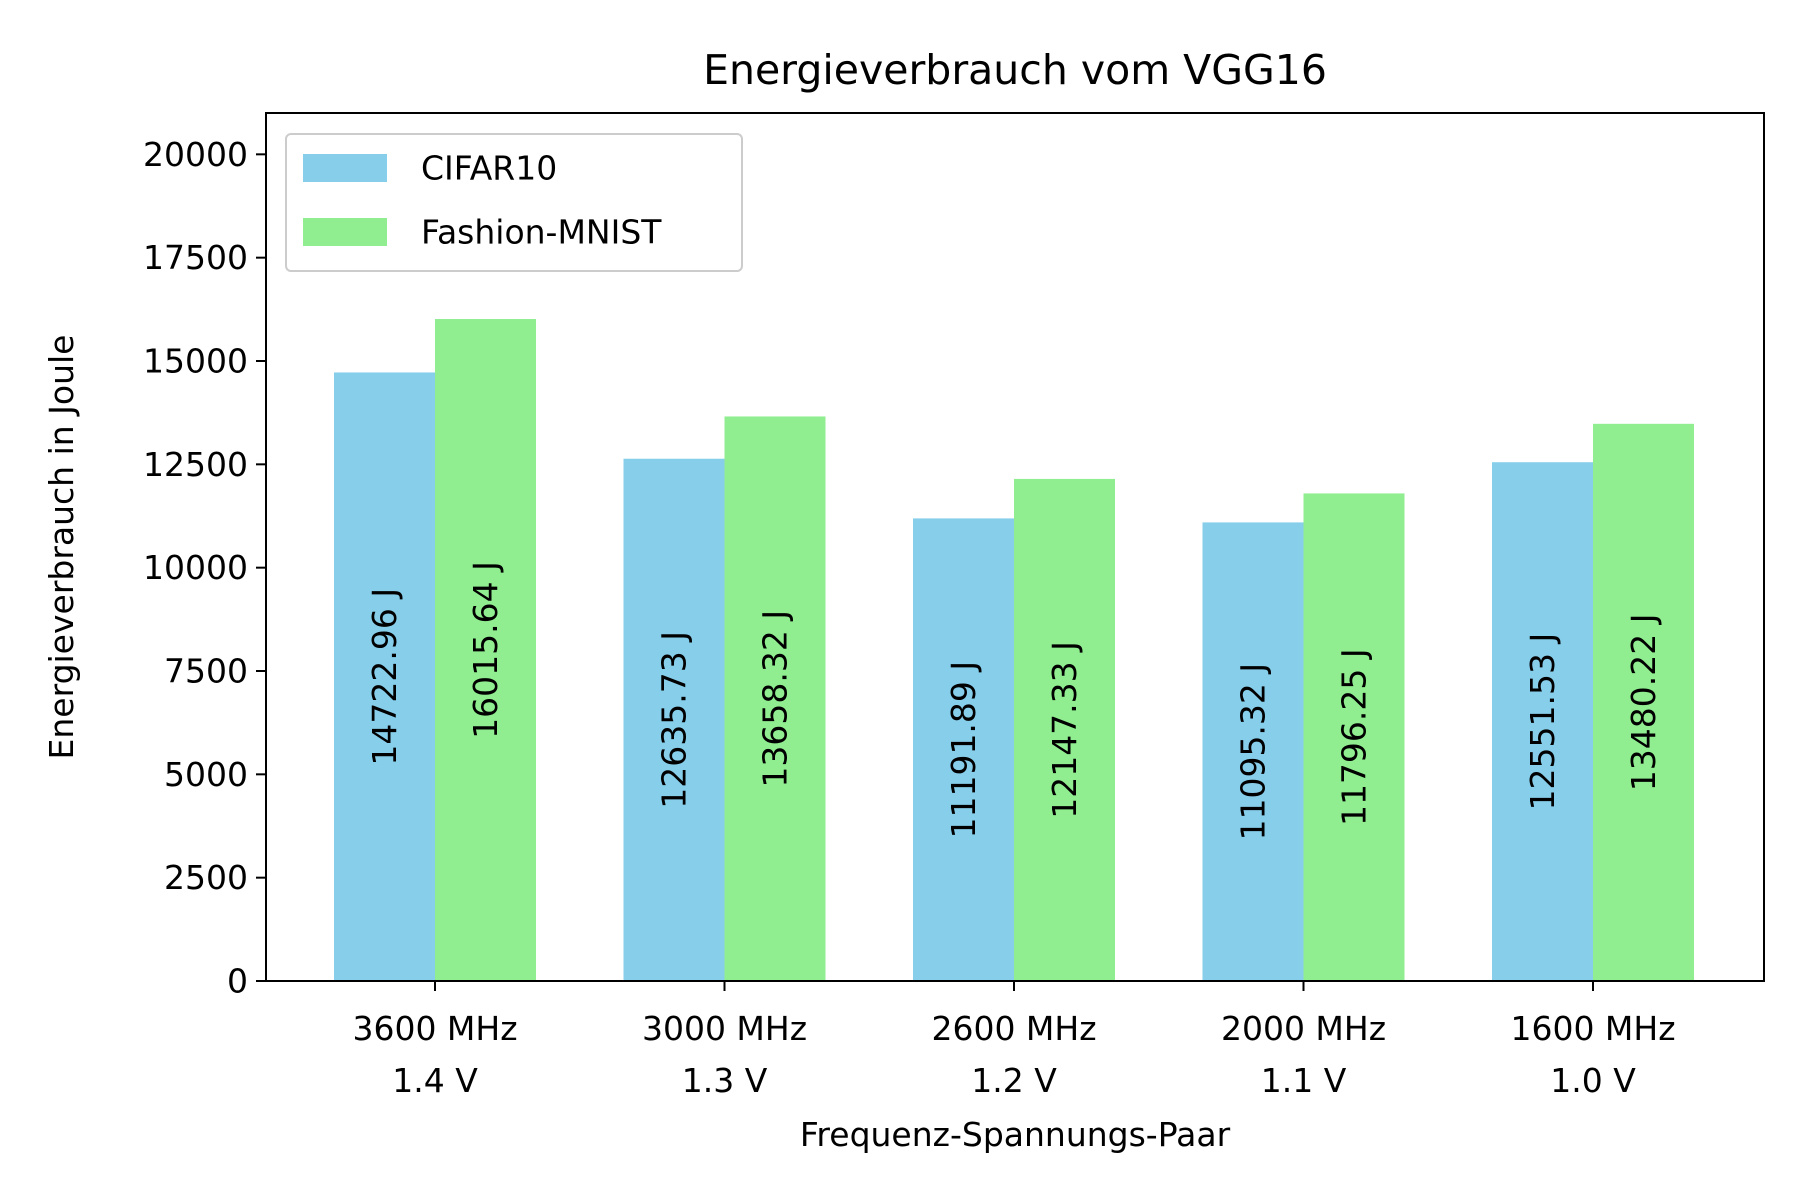  I want to click on legend: CIFAR10 Fashion-MNIST, so click(514, 202).